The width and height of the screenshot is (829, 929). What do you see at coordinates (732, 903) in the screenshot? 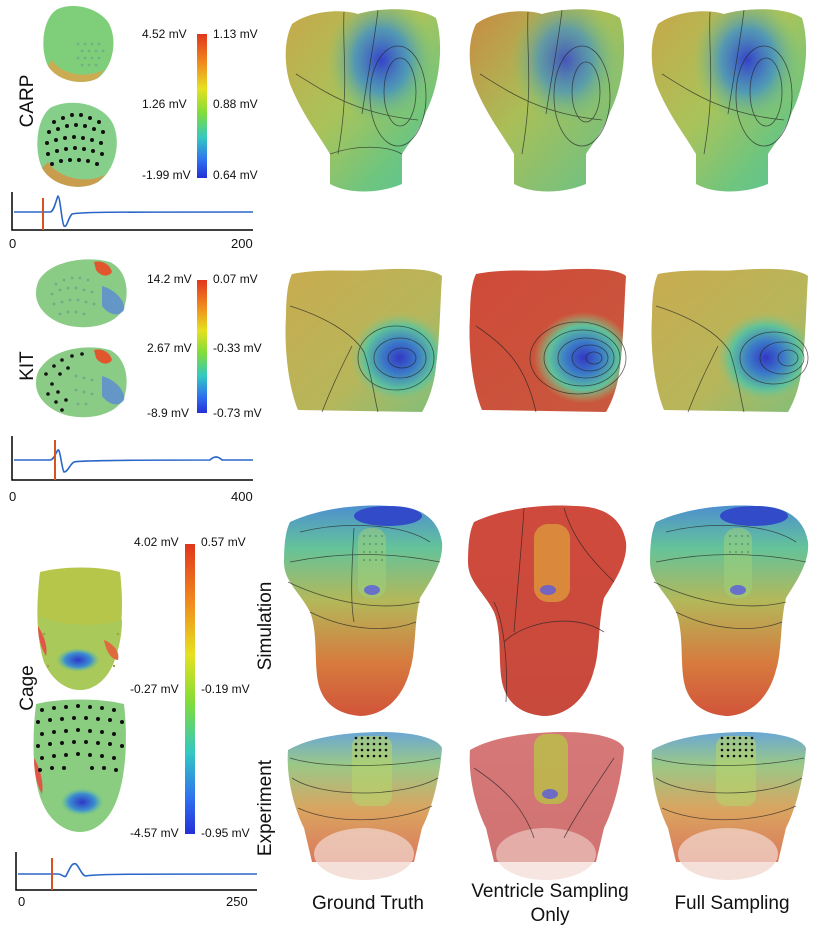
I see `column-label-full-sampling: Full Sampling` at bounding box center [732, 903].